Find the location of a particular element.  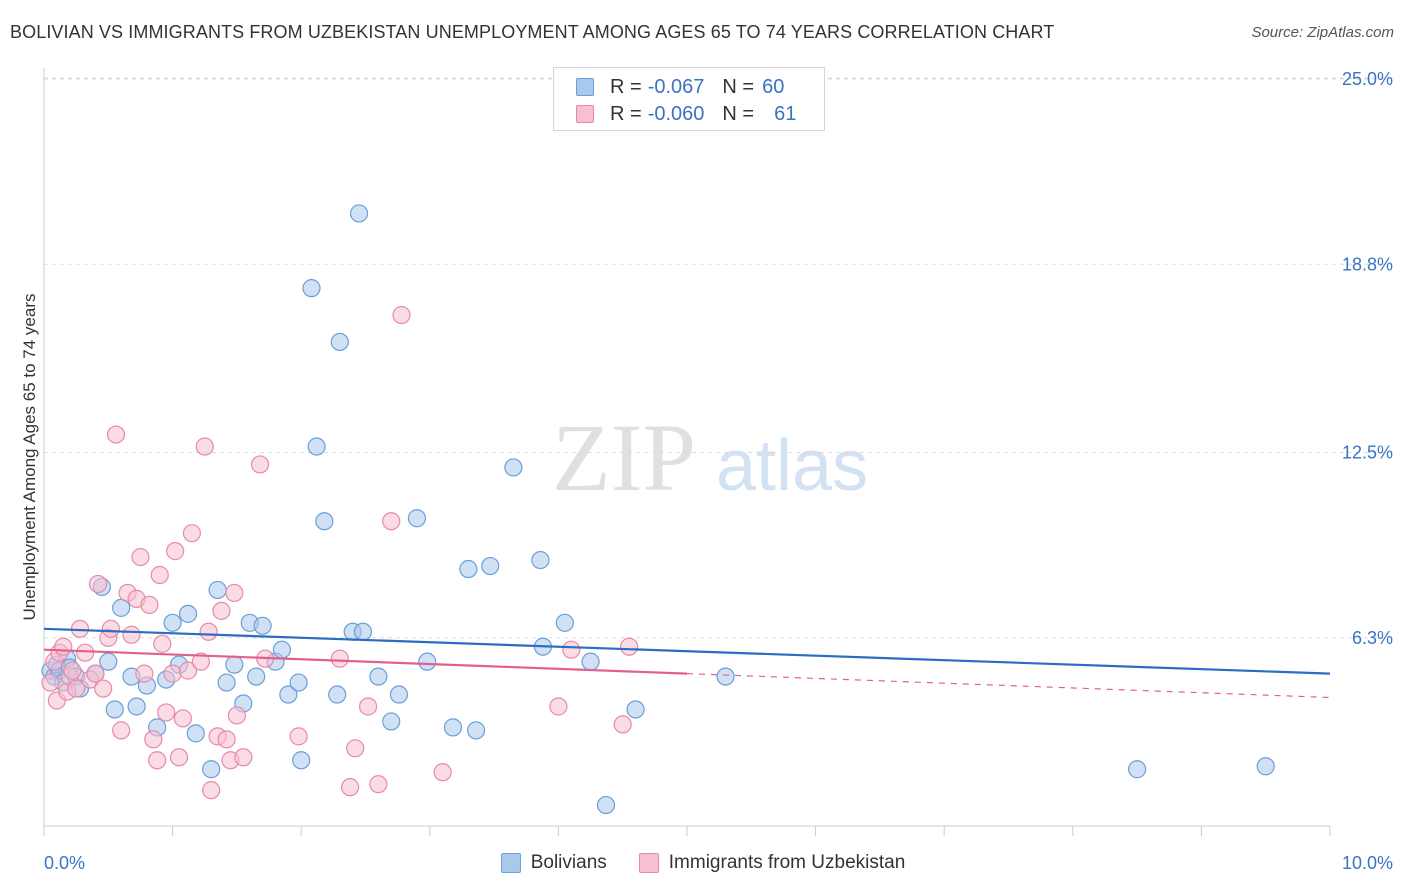

uzbekistan-trend-line is located at coordinates (365, 661).